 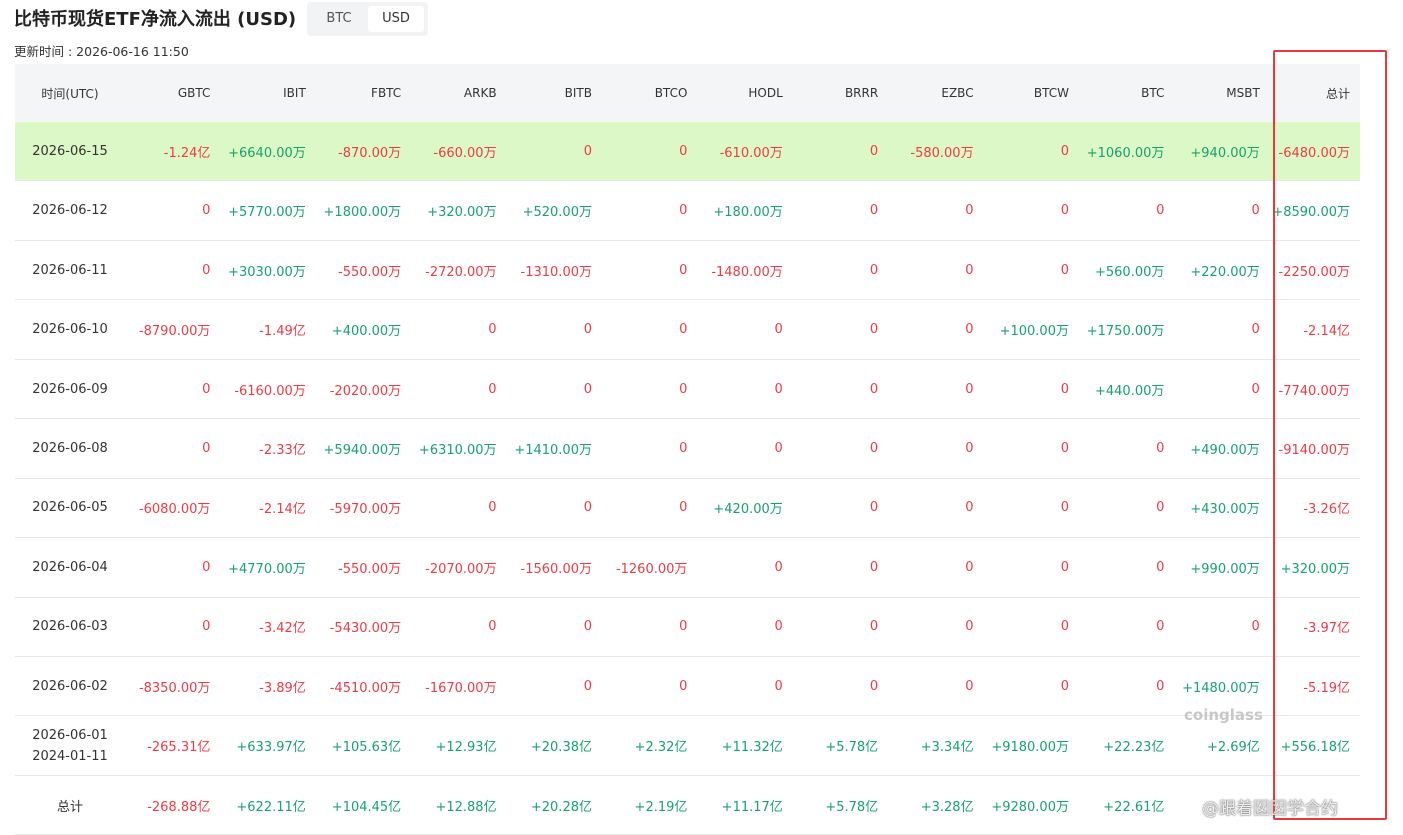 I want to click on value-cell: +5.78亿, so click(x=852, y=807).